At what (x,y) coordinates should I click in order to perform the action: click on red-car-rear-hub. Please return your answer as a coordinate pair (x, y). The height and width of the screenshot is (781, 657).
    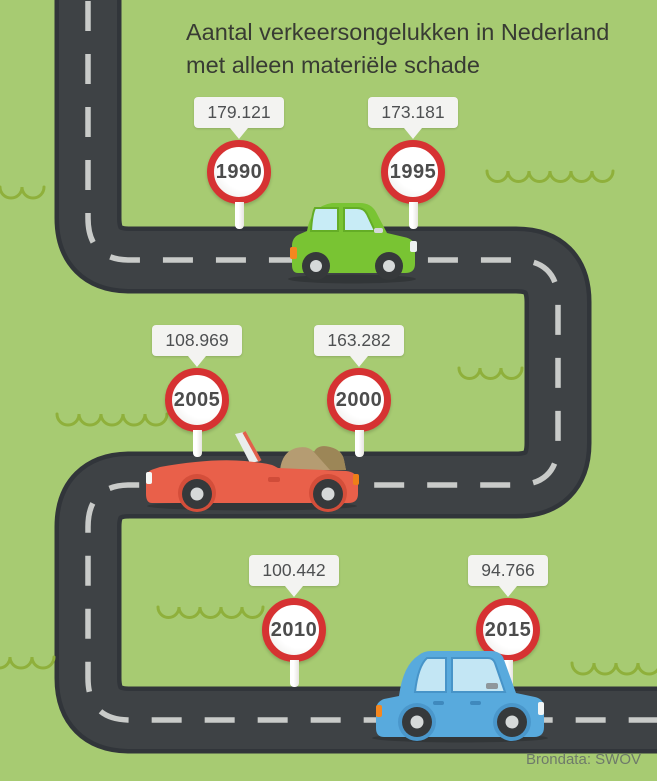
    Looking at the image, I should click on (328, 494).